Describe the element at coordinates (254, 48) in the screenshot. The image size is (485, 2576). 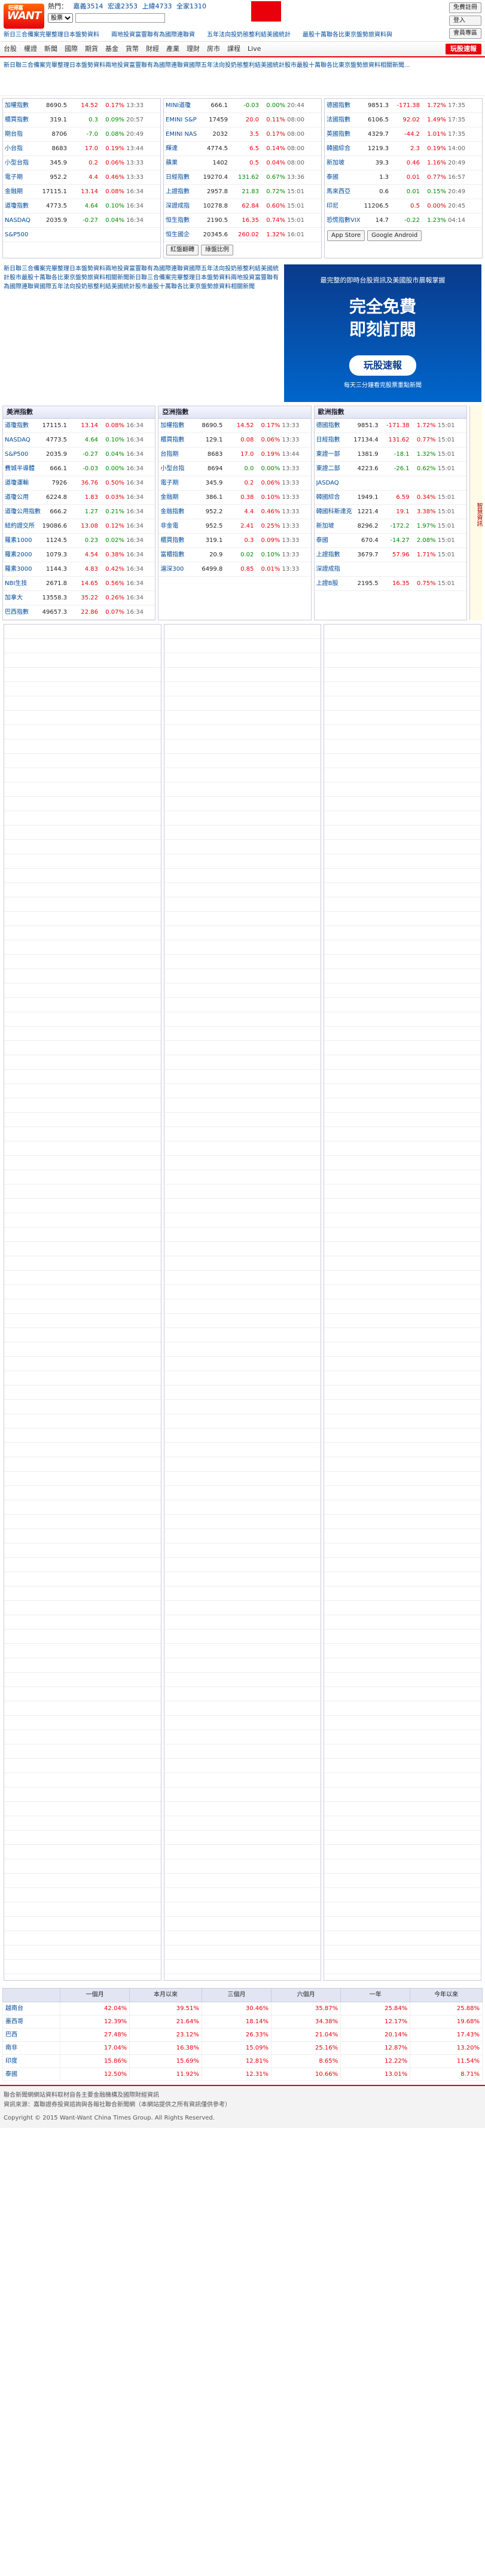
I see `nav-item: Live` at that location.